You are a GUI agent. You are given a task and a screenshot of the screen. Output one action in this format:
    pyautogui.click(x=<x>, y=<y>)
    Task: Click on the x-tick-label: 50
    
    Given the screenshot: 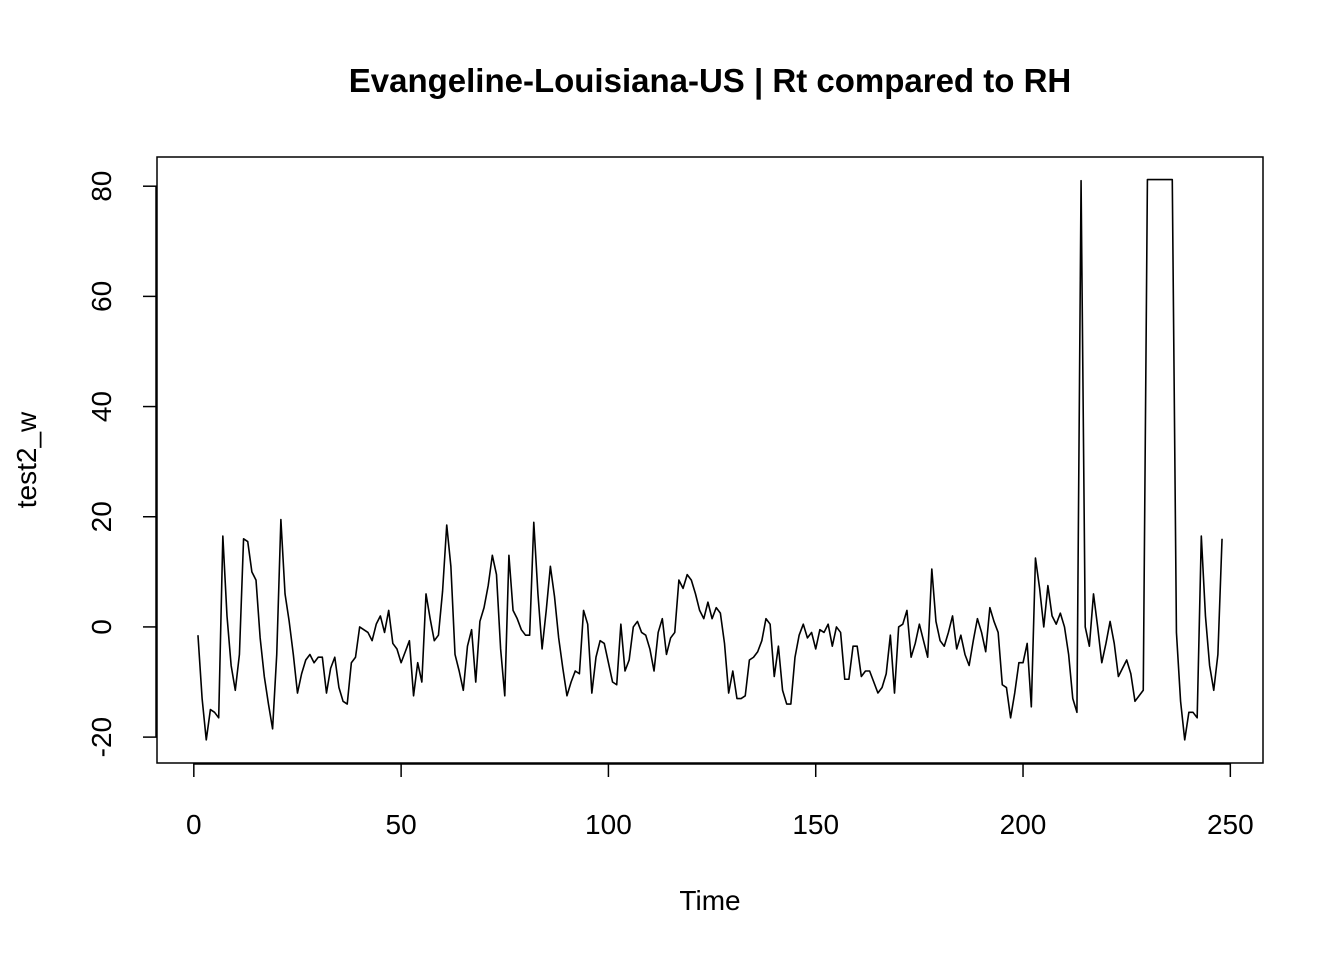 What is the action you would take?
    pyautogui.click(x=401, y=824)
    